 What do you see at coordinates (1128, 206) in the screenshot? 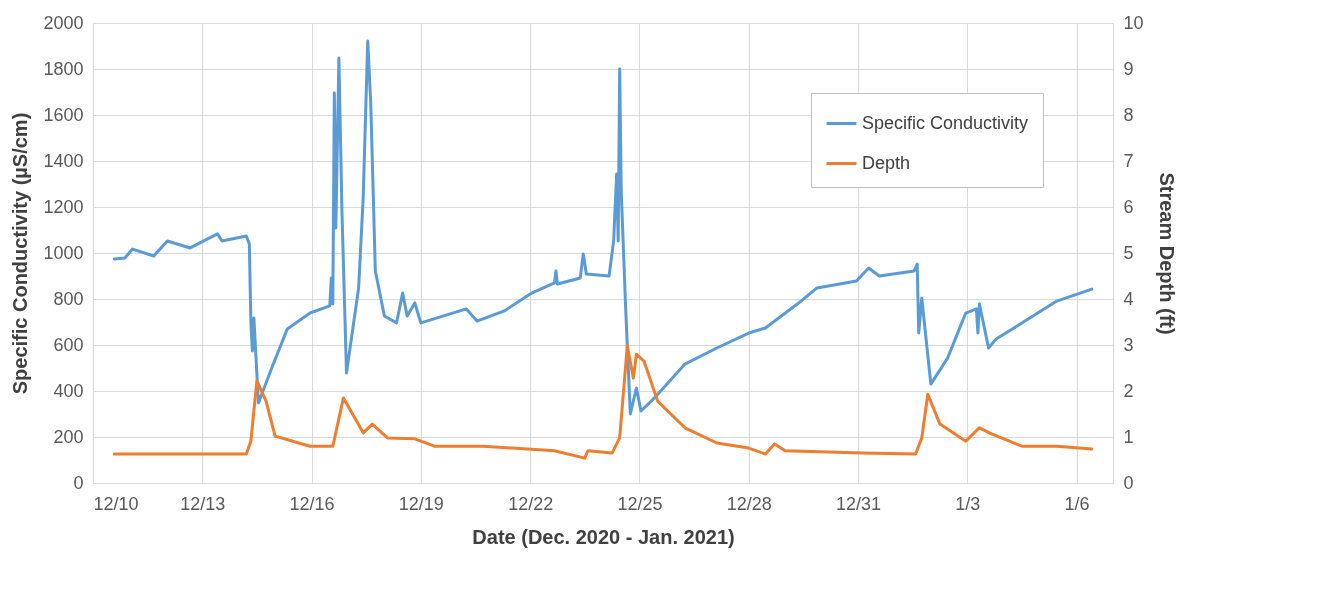
I see `y2-tick-label: 6` at bounding box center [1128, 206].